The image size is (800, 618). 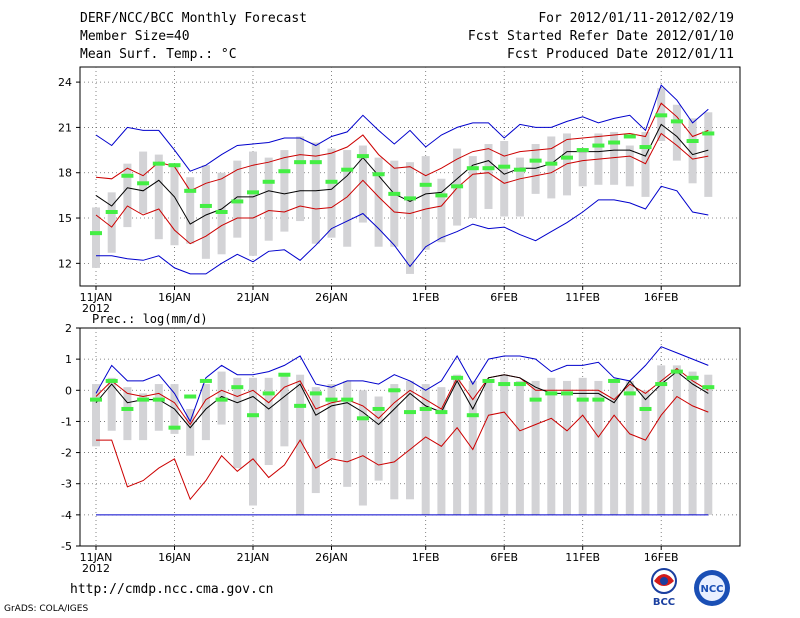 I want to click on x-tick-label: 11FEB, so click(x=582, y=297).